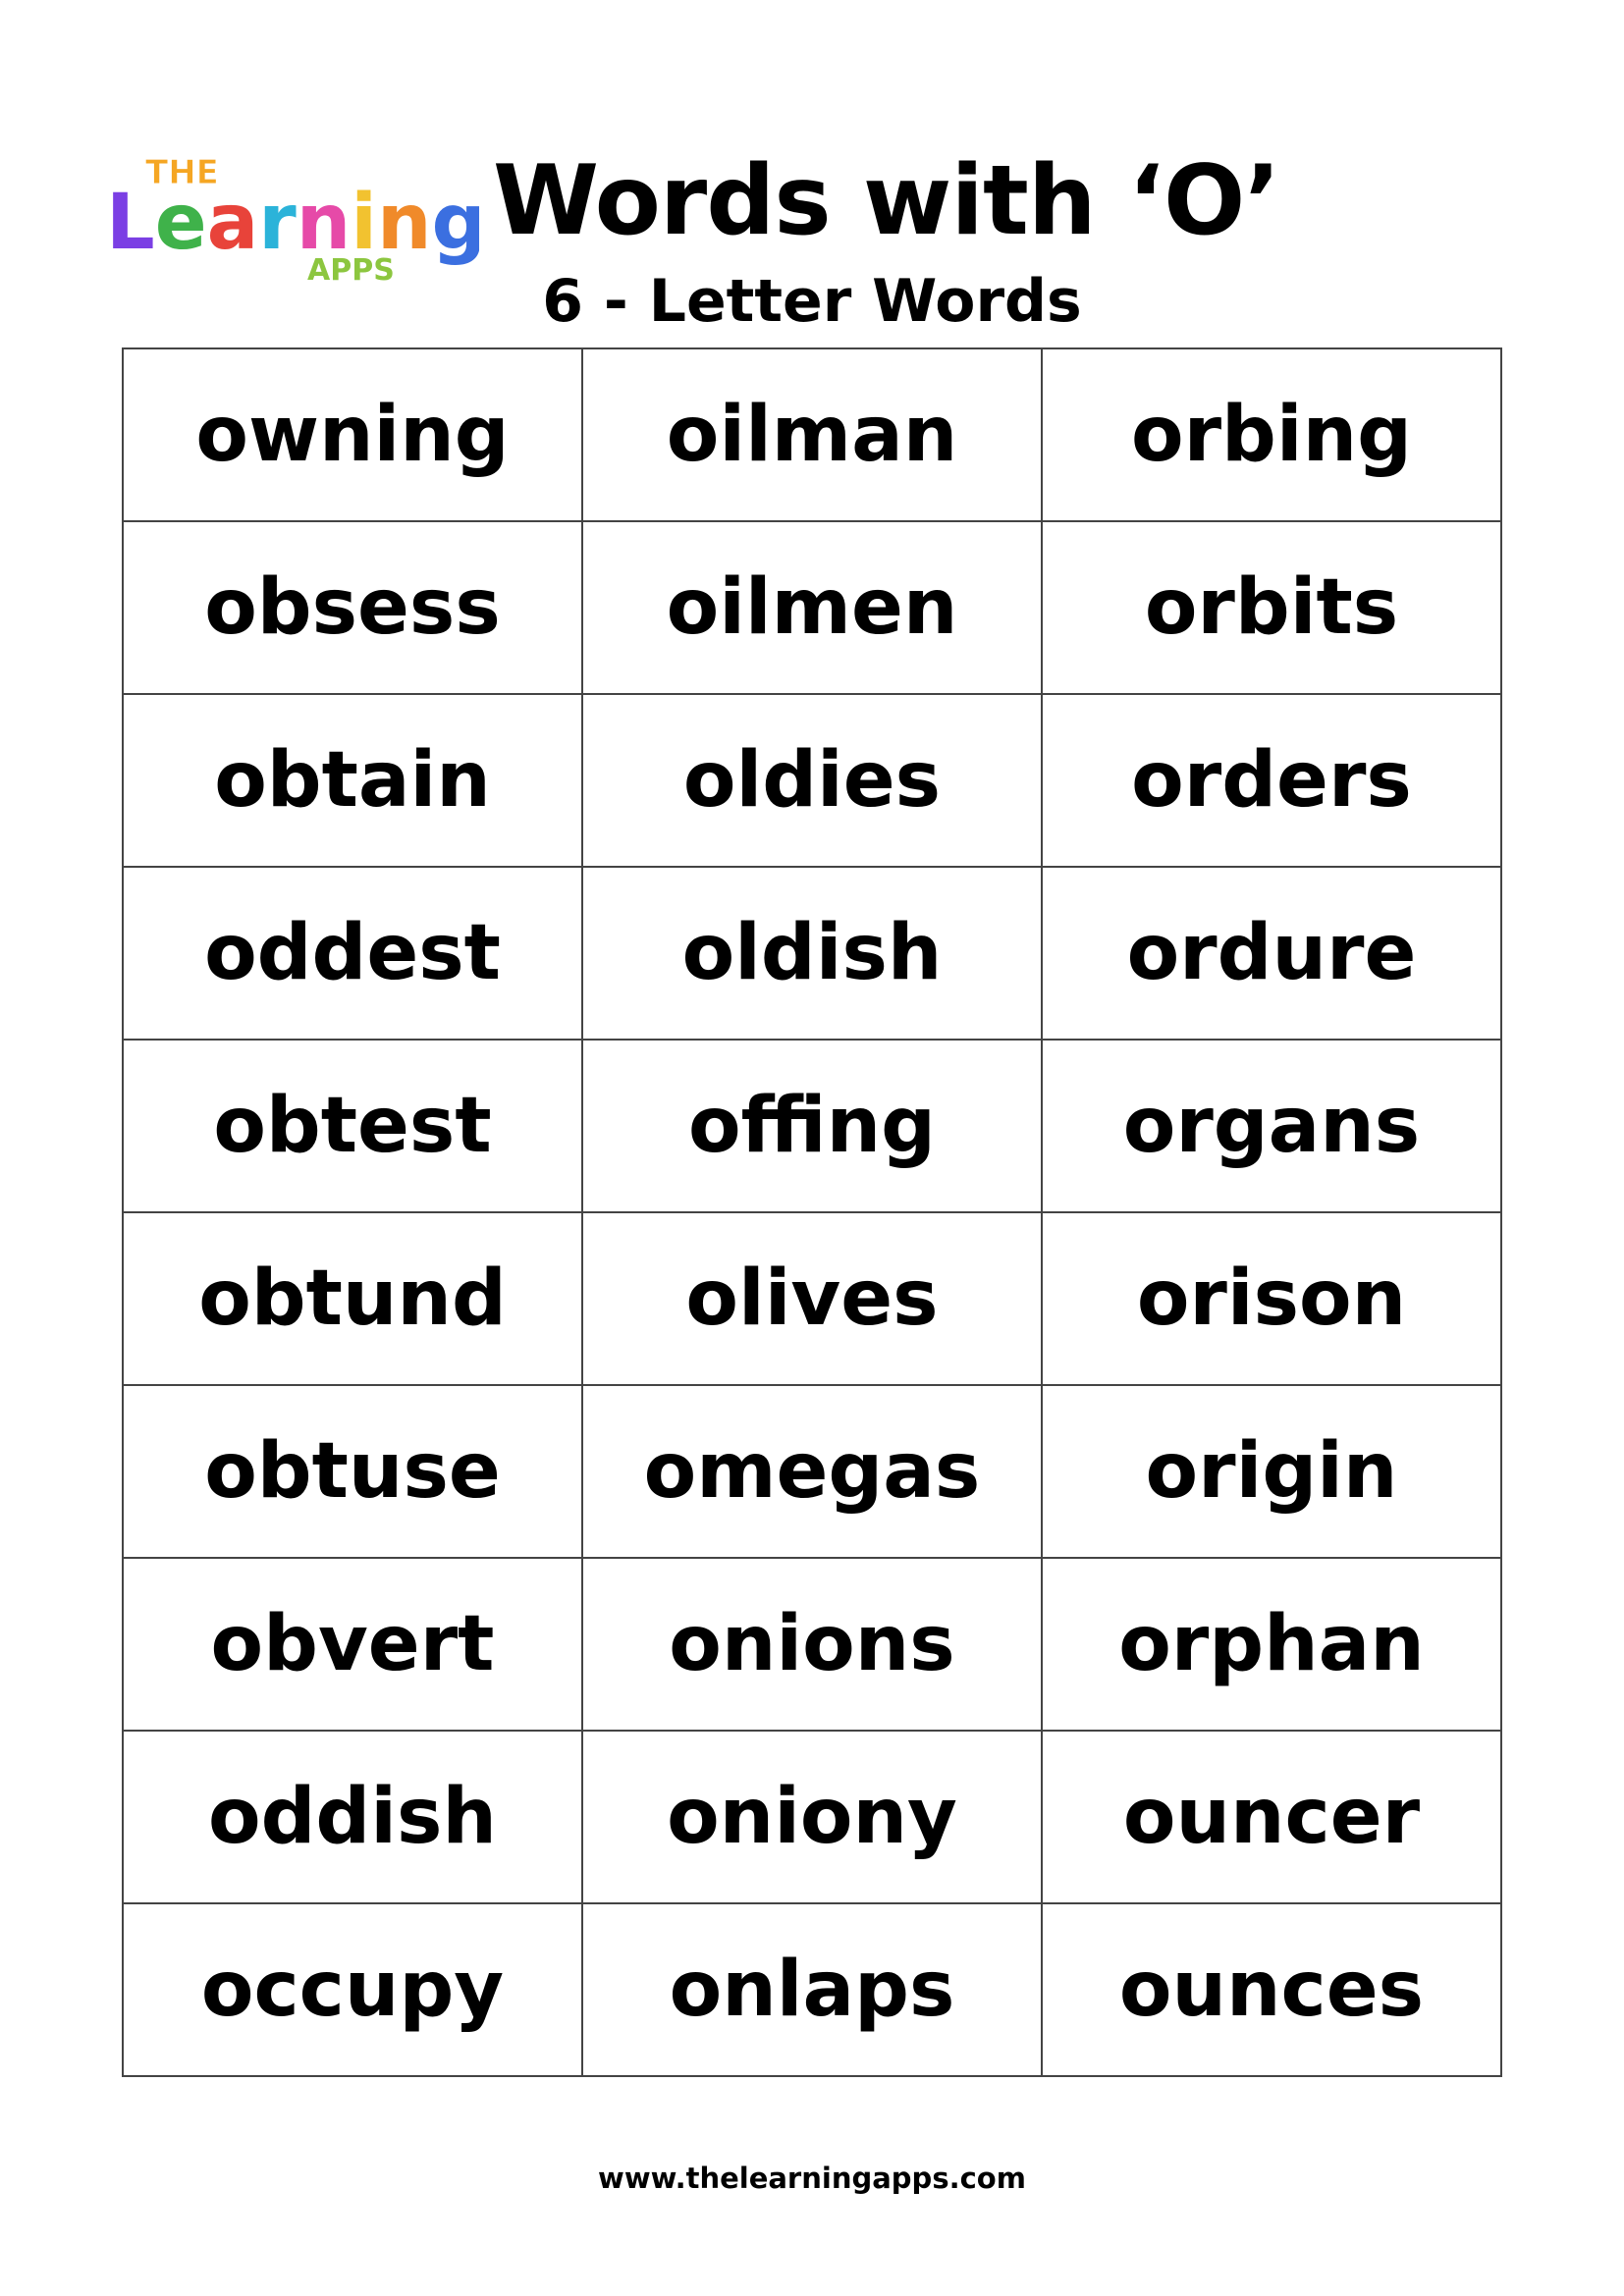 The height and width of the screenshot is (2296, 1624). Describe the element at coordinates (886, 201) in the screenshot. I see `page-title: Words with ‘O’` at that location.